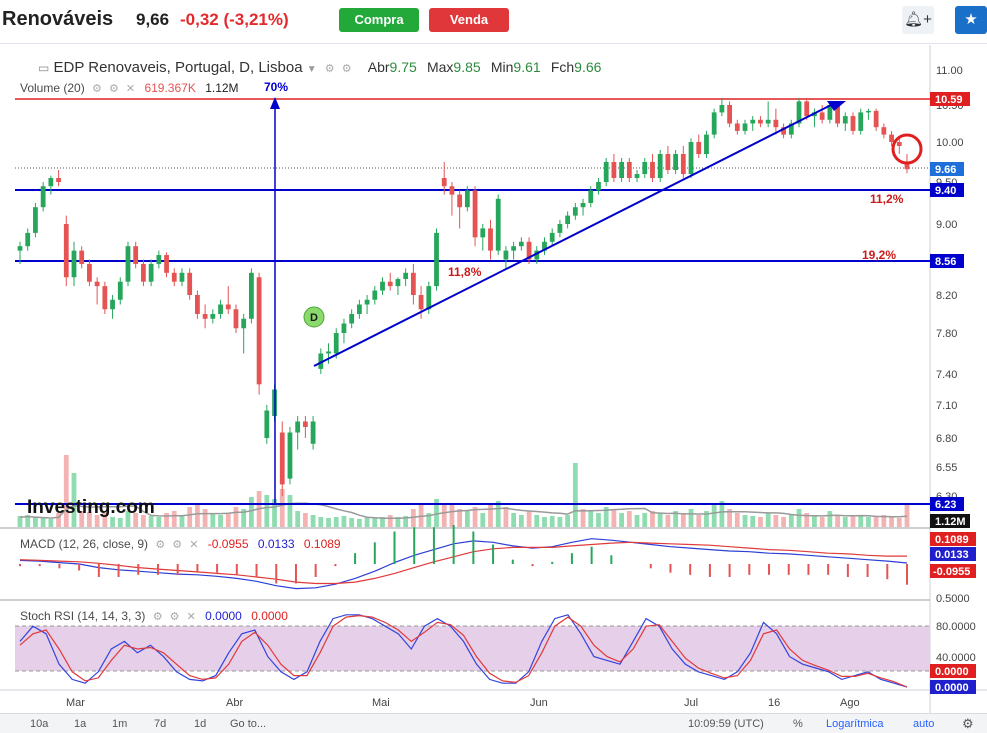 Image resolution: width=987 pixels, height=733 pixels. Describe the element at coordinates (44, 68) in the screenshot. I see `legend-toggle-icon: ▭` at that location.